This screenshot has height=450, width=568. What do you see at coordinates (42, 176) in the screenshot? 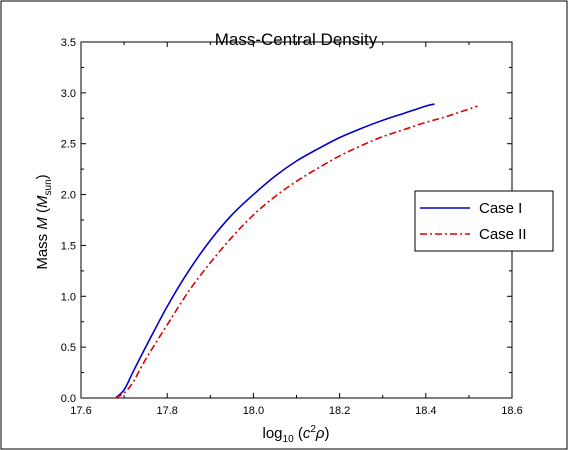
I see `y-axis-title-close: )` at bounding box center [42, 176].